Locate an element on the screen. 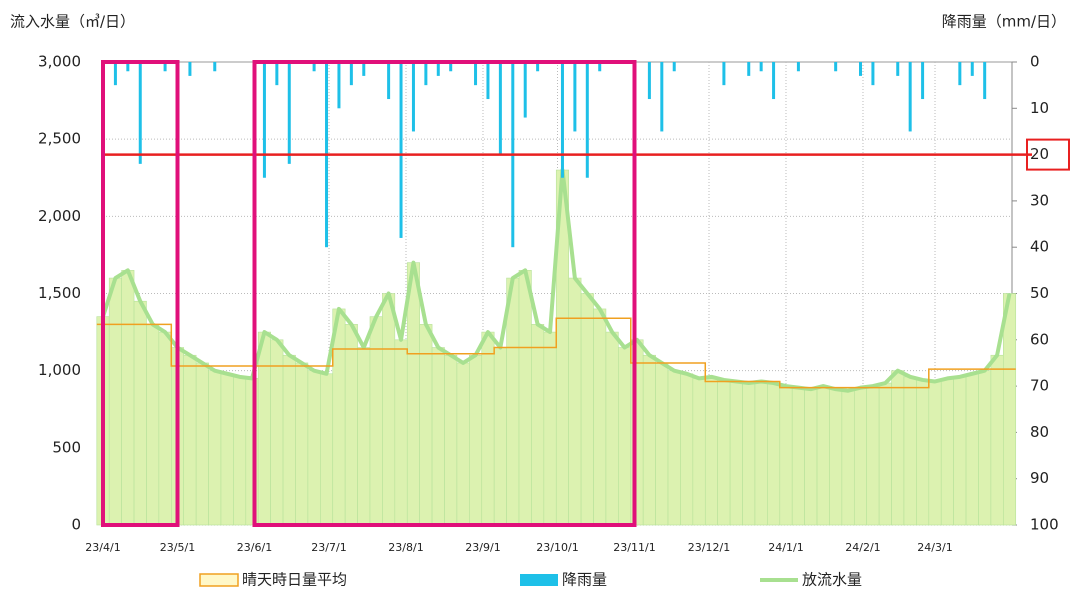  y2-tick-label: 100 is located at coordinates (1044, 525).